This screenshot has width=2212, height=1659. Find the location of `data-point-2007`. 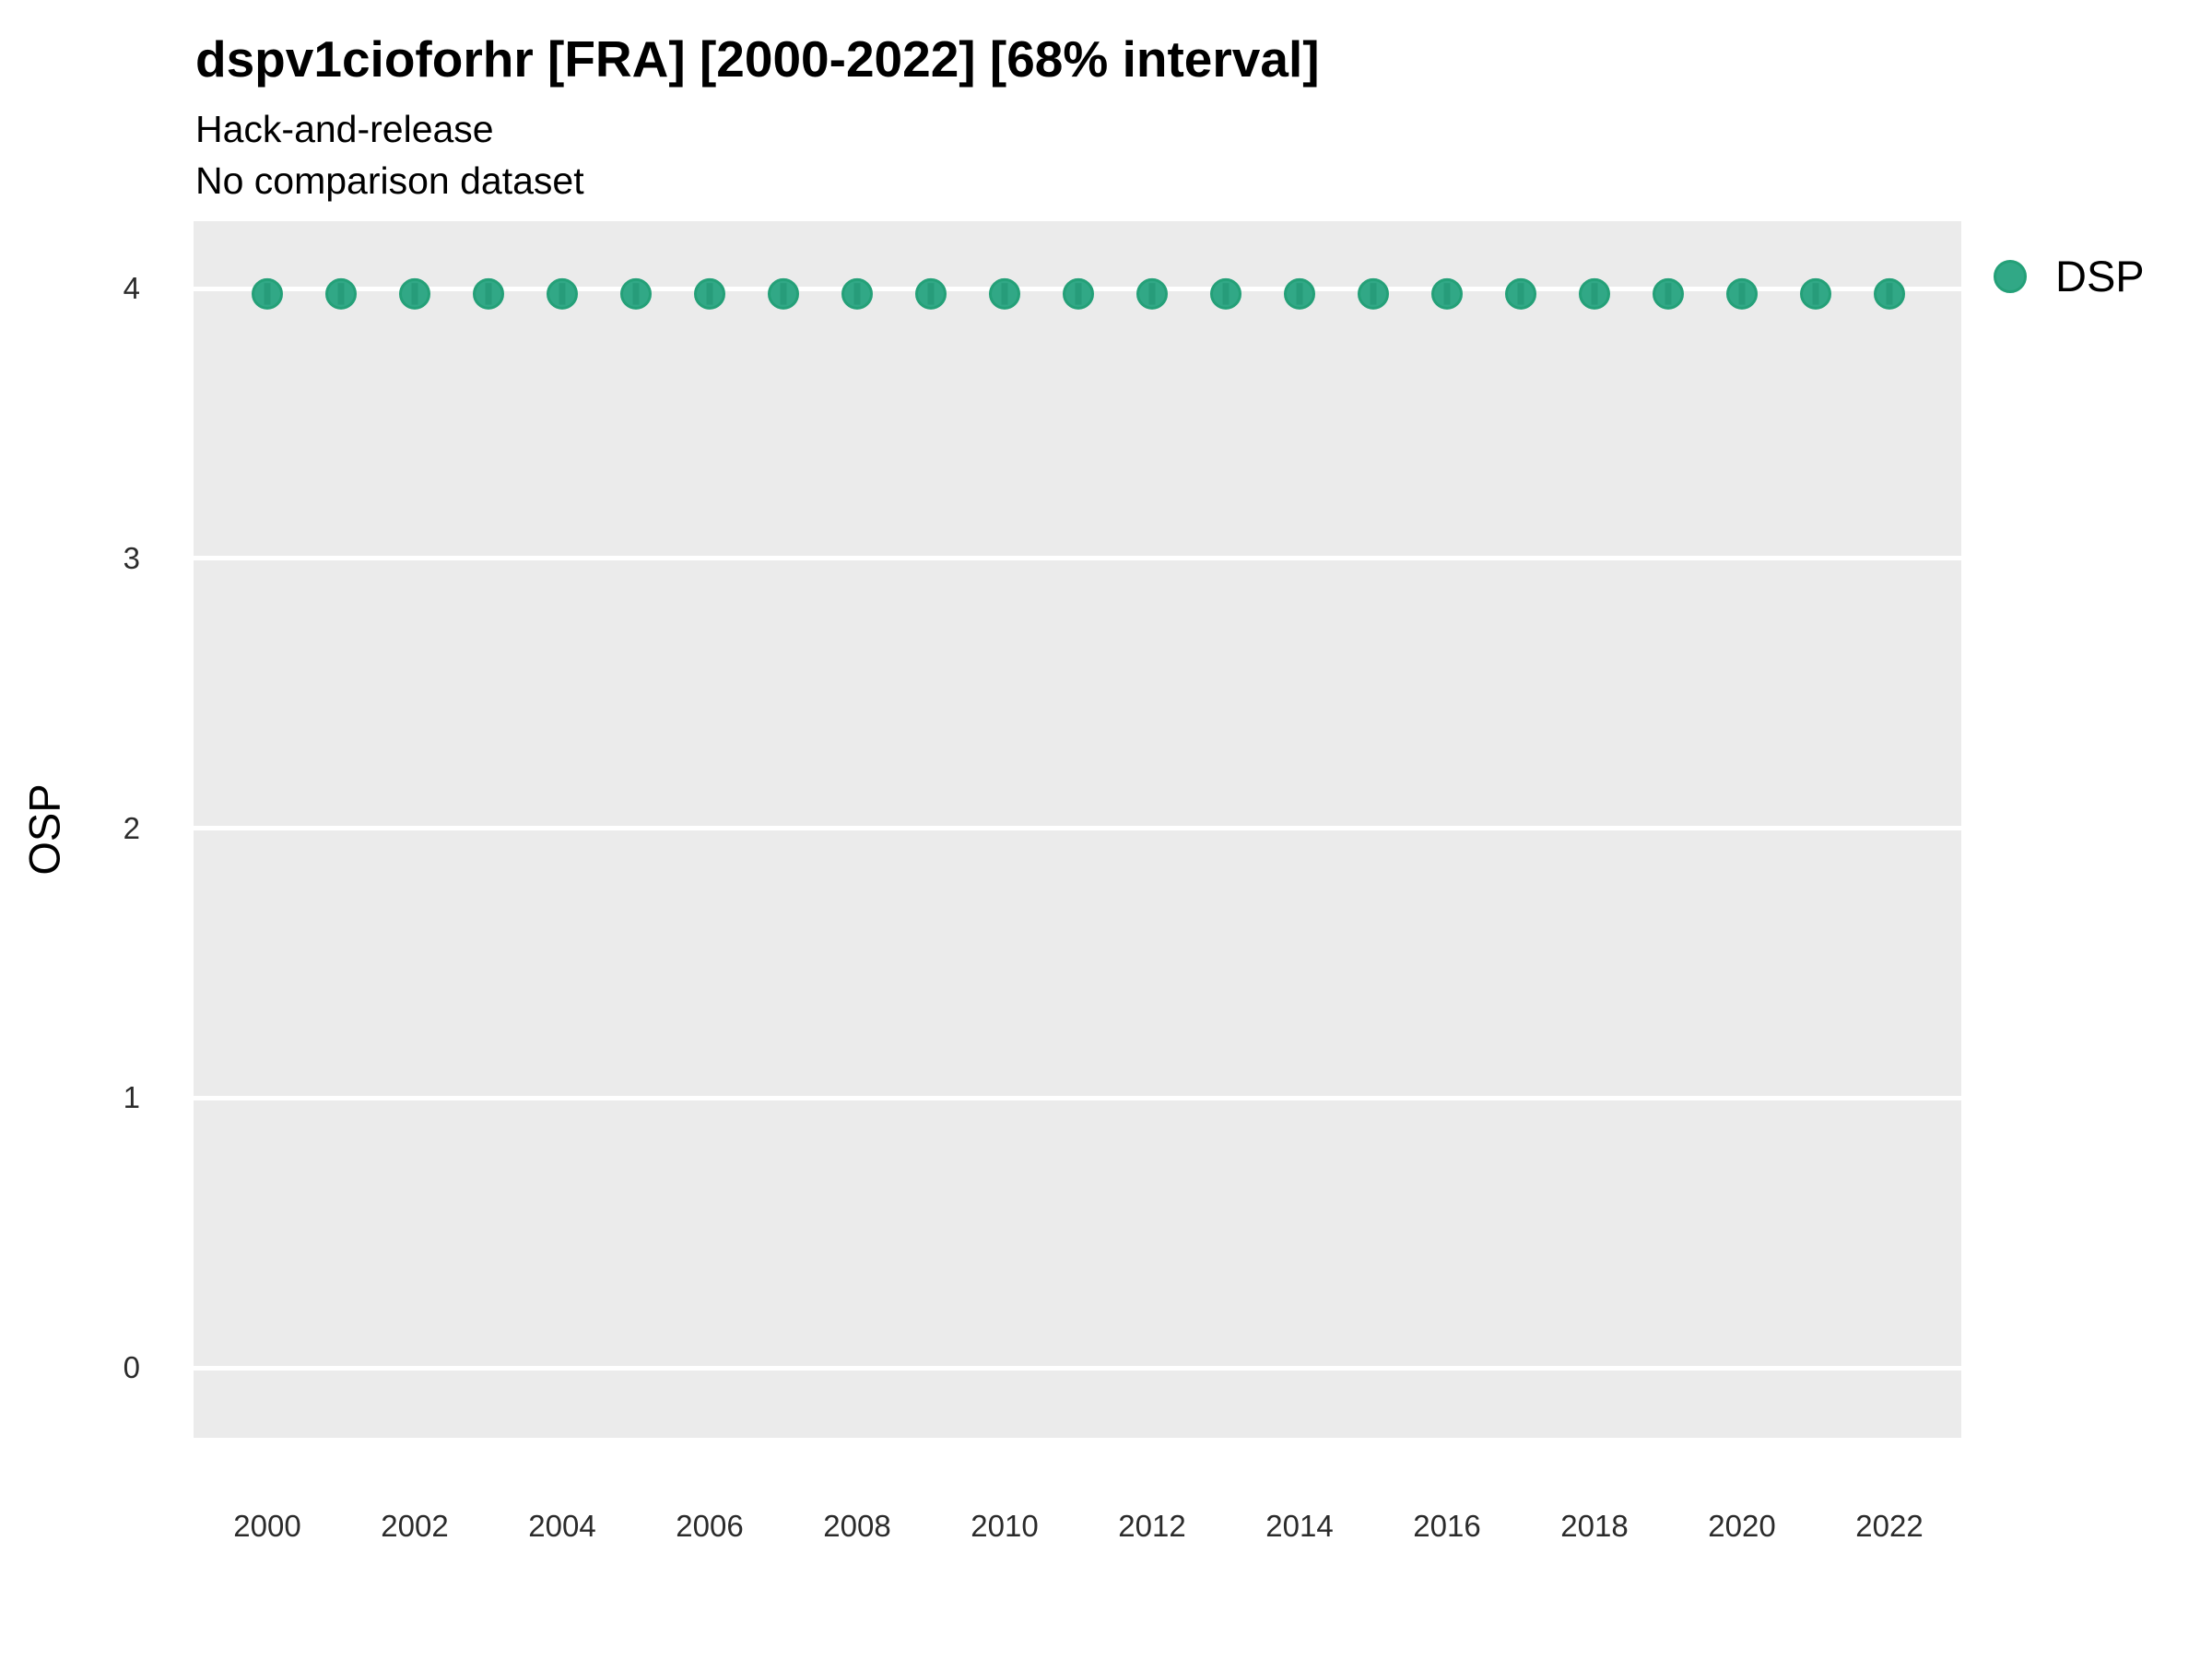

data-point-2007 is located at coordinates (783, 293).